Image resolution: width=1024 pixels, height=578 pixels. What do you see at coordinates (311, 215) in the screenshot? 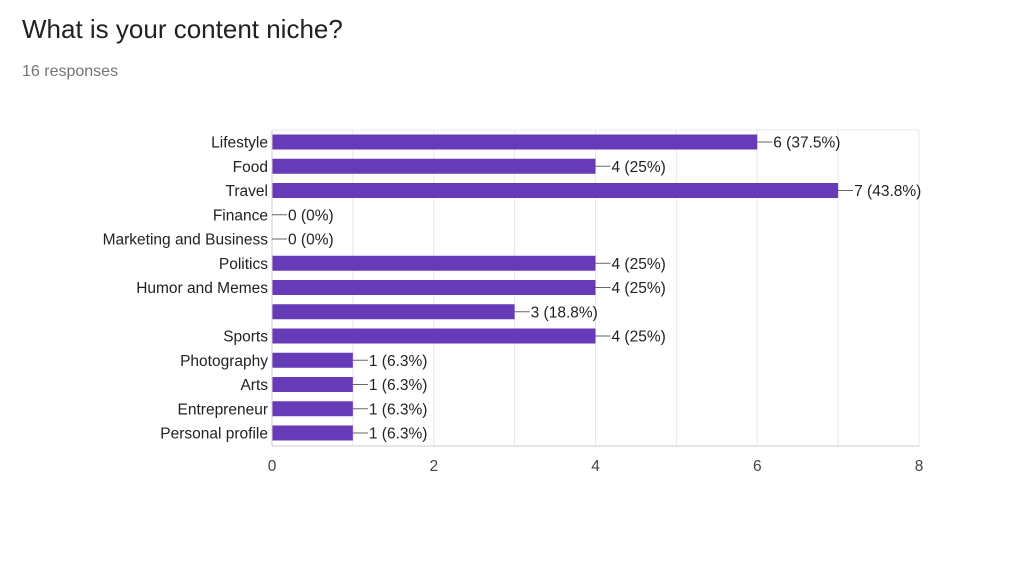
I see `data-label-3: 0 (0%)` at bounding box center [311, 215].